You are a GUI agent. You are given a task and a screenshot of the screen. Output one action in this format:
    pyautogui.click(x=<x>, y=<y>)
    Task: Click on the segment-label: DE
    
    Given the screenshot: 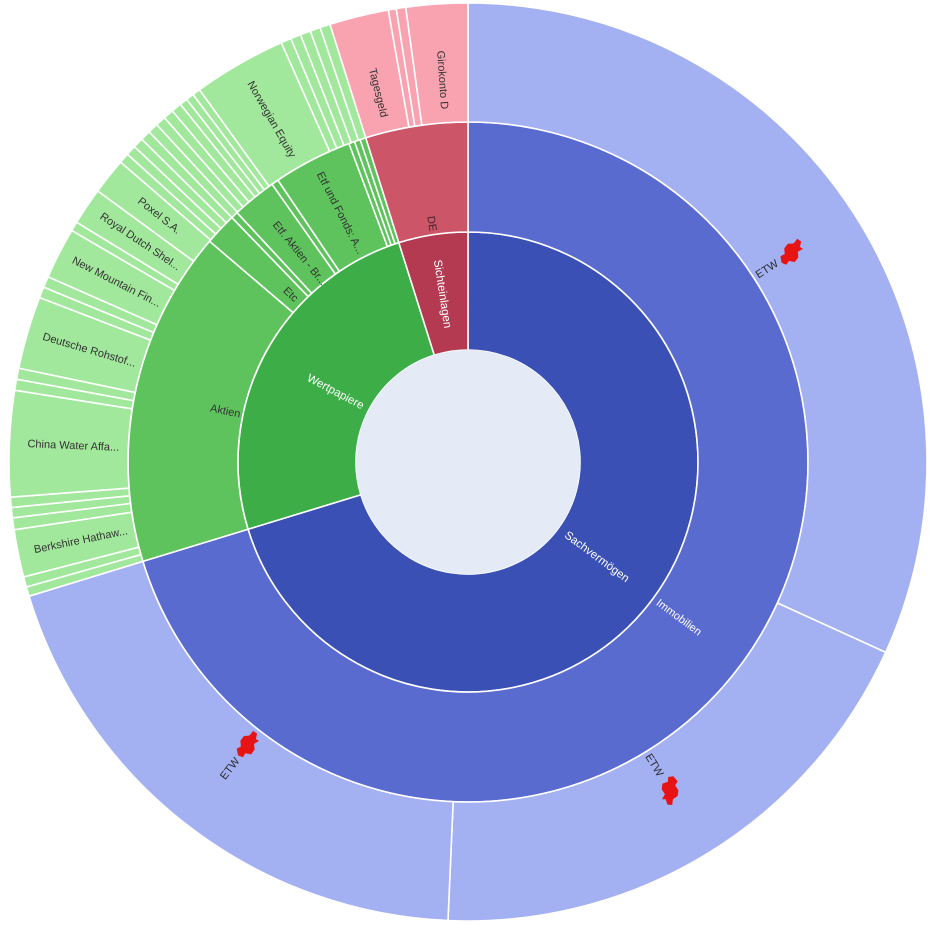 What is the action you would take?
    pyautogui.click(x=431, y=223)
    